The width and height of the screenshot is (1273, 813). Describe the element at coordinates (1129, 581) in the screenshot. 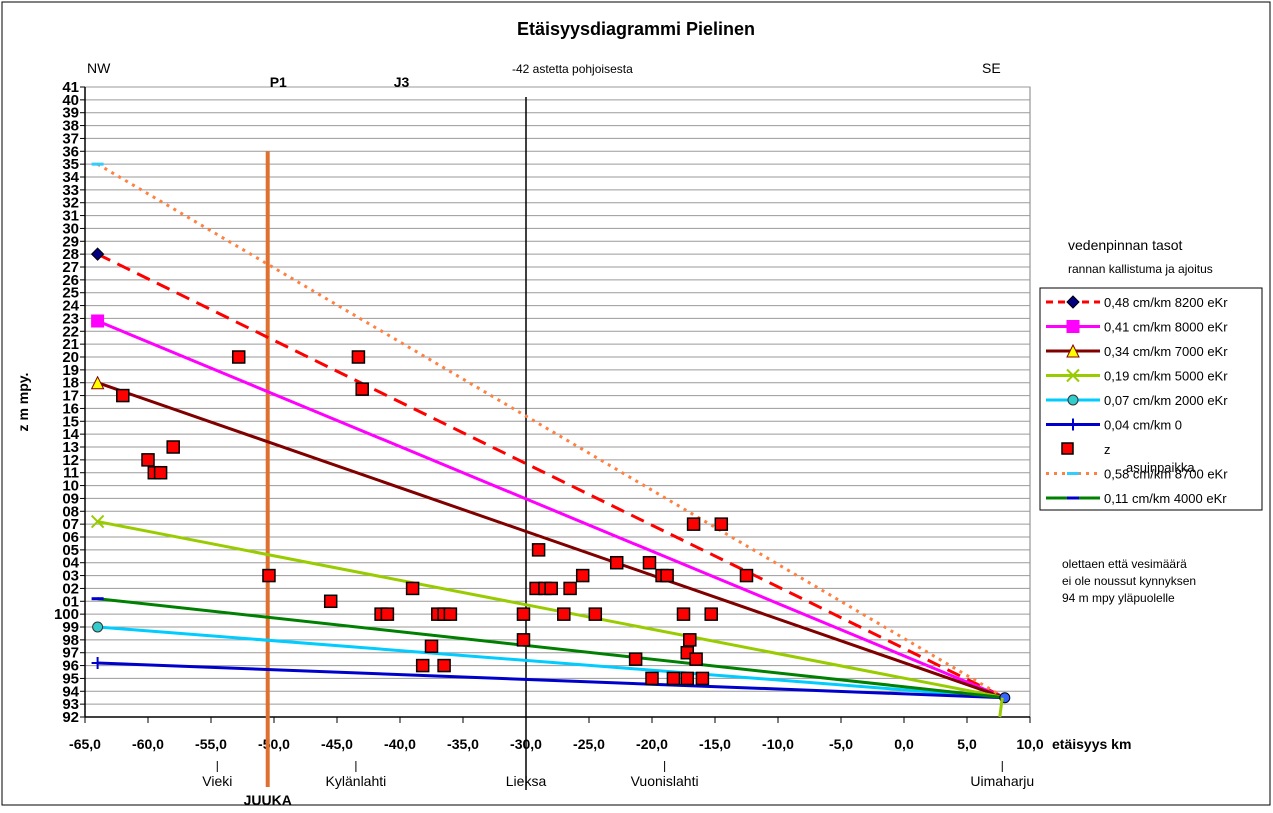

I see `note-line-1: ei ole noussut kynnyksen` at that location.